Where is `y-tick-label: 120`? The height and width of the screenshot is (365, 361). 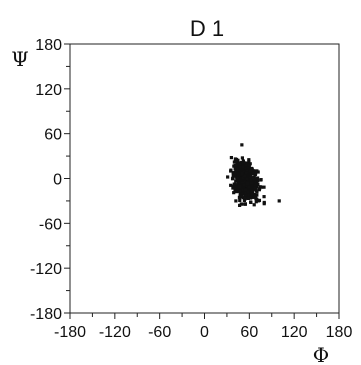 y-tick-label: 120 is located at coordinates (48, 90).